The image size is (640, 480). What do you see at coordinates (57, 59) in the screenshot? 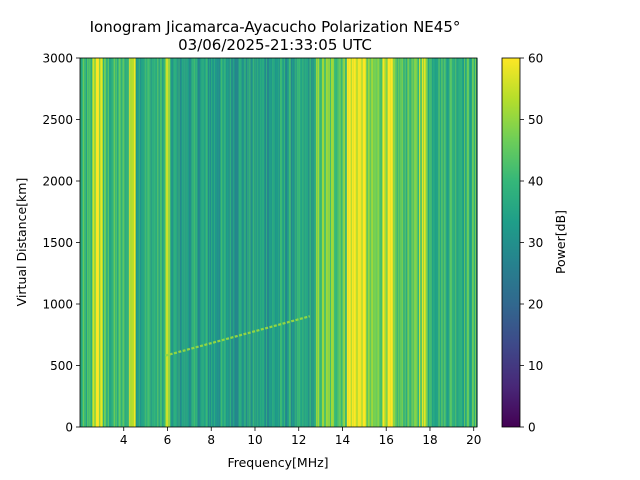
I see `y-tick-label: 3000` at bounding box center [57, 59].